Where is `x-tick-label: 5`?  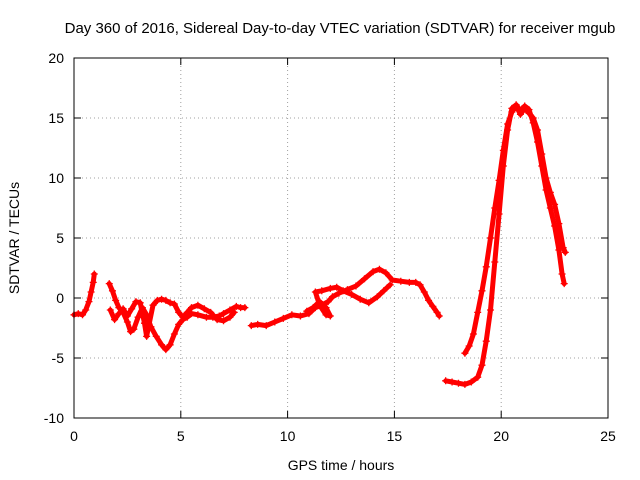 x-tick-label: 5 is located at coordinates (181, 436).